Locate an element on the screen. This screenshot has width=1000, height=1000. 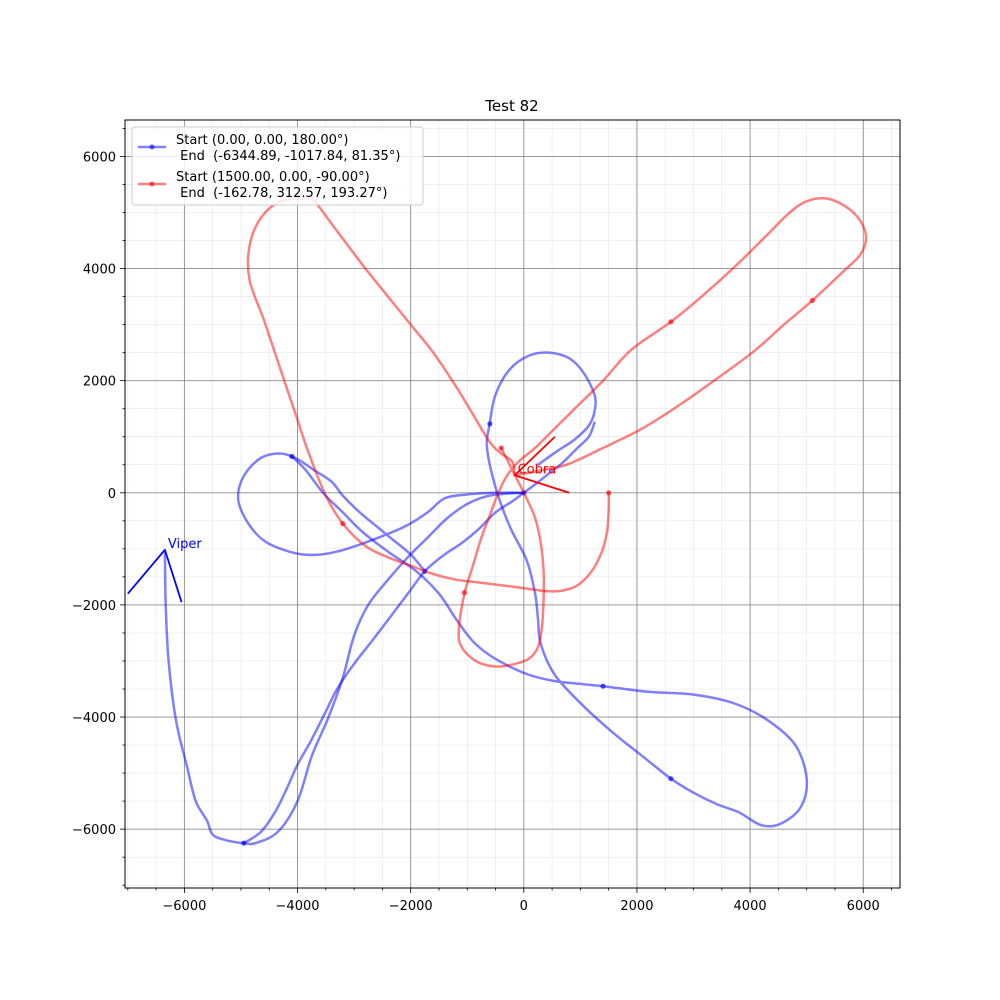
x-tick-label: −2000 is located at coordinates (411, 906).